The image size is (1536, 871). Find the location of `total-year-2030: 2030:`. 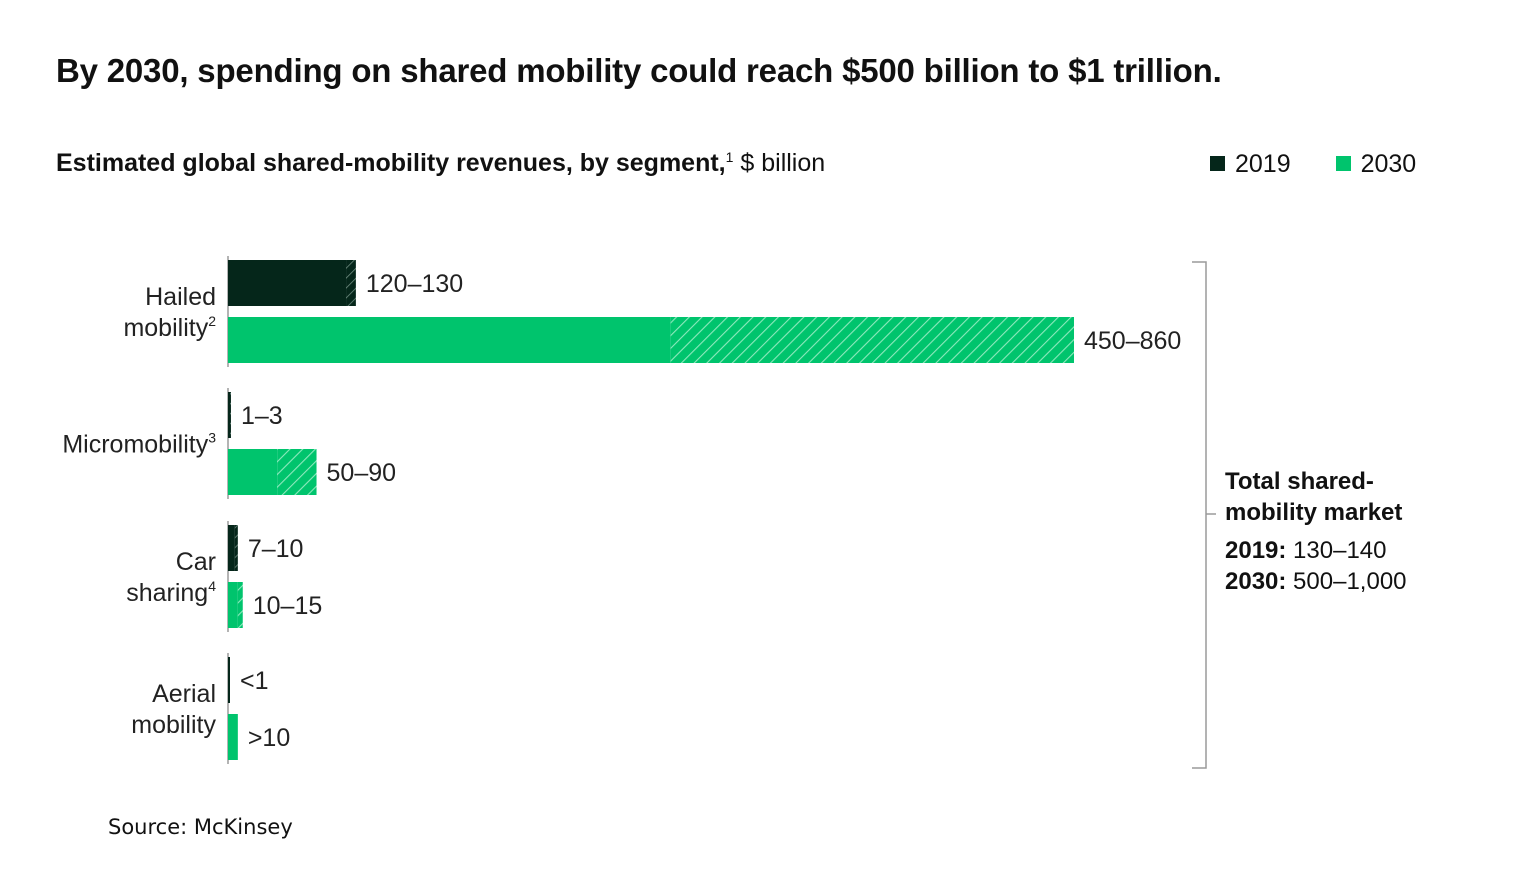

total-year-2030: 2030: is located at coordinates (1256, 581).